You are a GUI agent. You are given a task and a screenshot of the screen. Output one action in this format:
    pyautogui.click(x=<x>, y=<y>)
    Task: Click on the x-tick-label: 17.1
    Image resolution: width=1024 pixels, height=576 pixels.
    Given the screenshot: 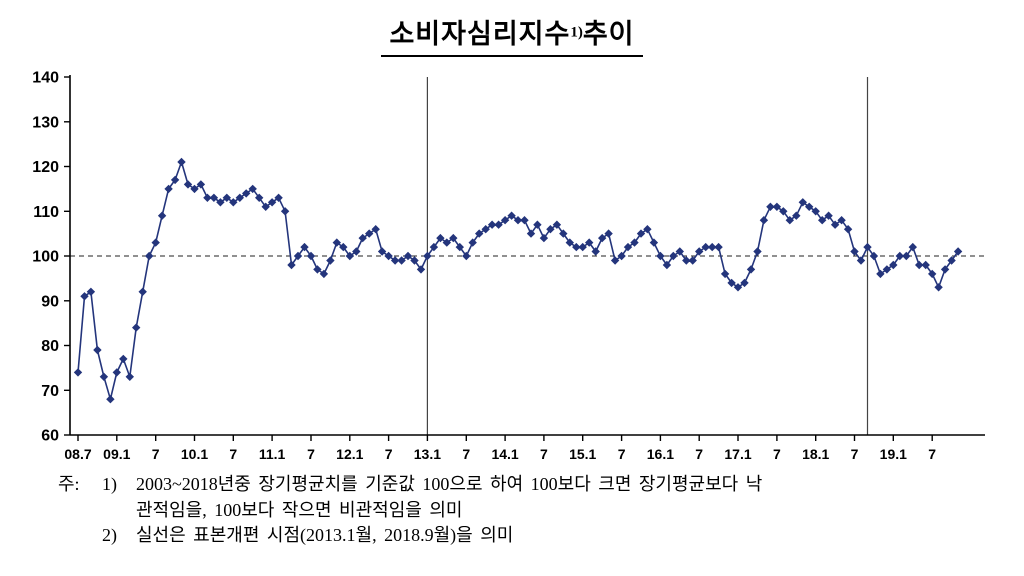 What is the action you would take?
    pyautogui.click(x=737, y=454)
    